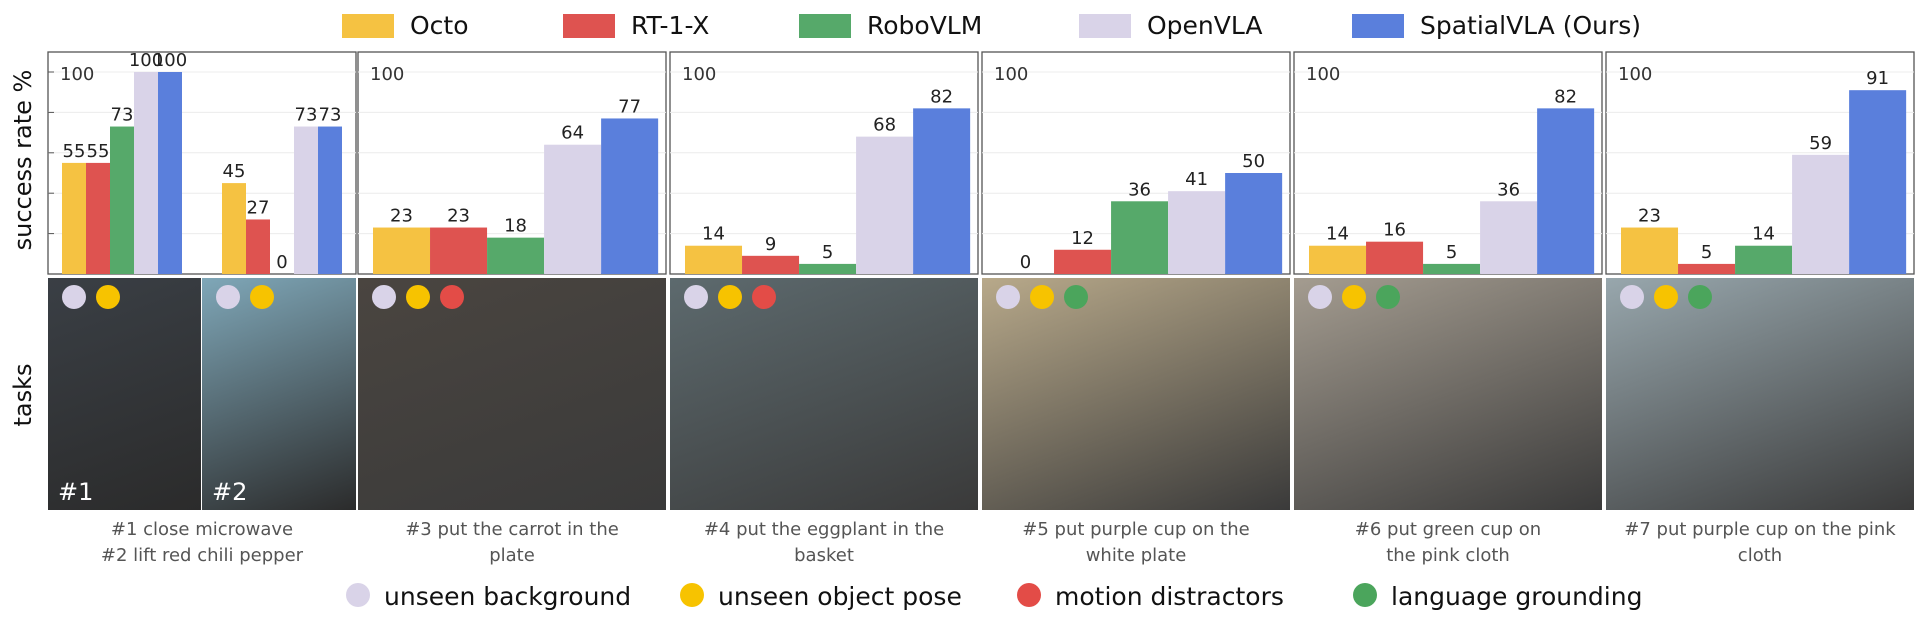 The image size is (1920, 627). Describe the element at coordinates (512, 555) in the screenshot. I see `caption-line: plate` at that location.